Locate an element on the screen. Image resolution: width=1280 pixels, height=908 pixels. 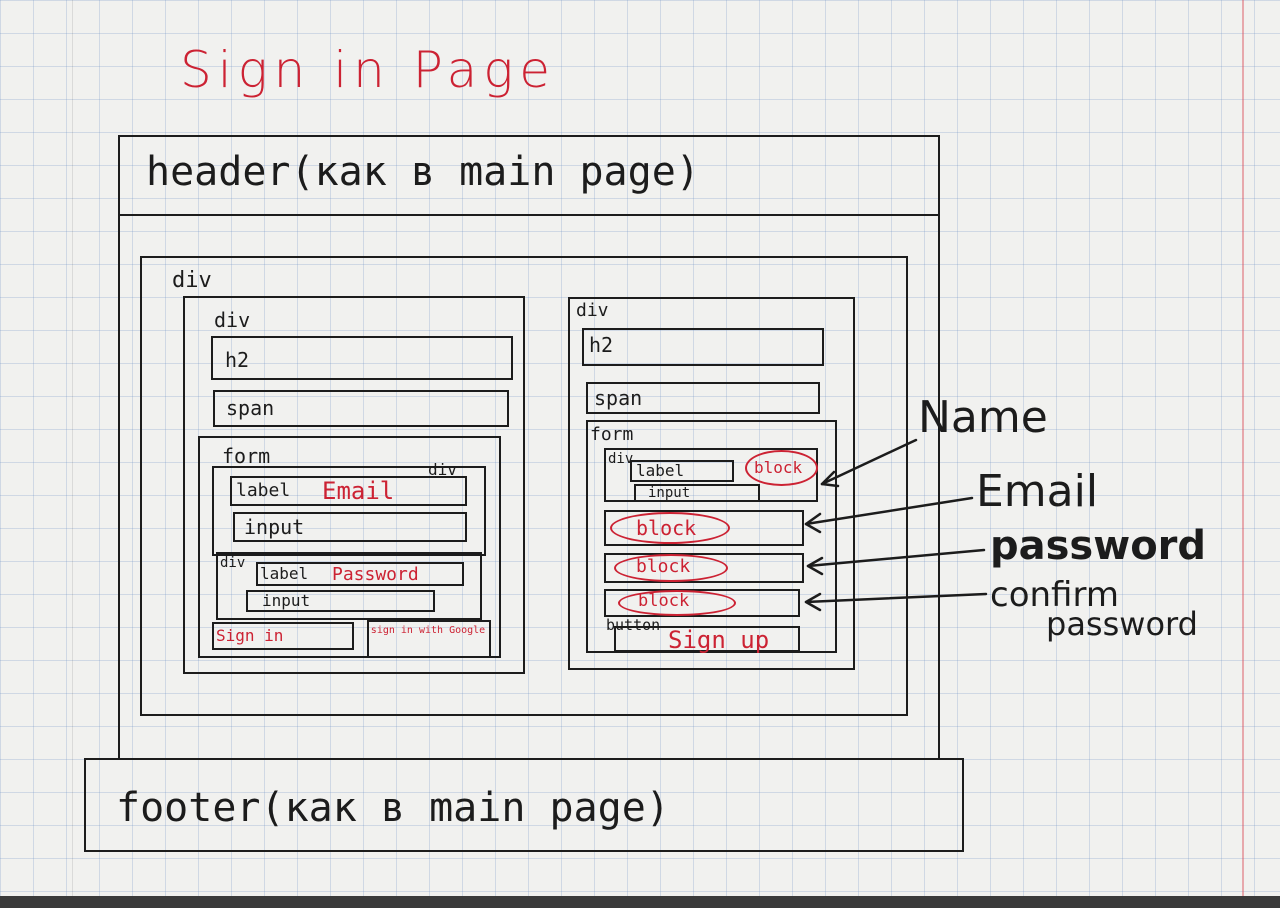
signup-name-input is located at coordinates (697, 493).